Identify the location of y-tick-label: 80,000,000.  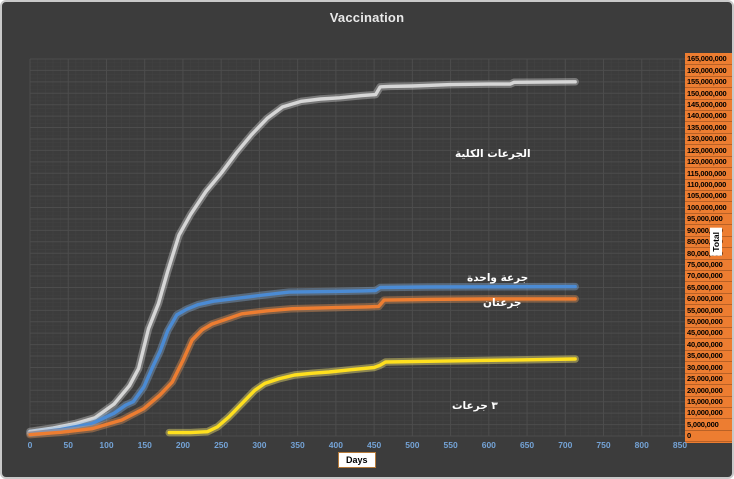
(708, 254).